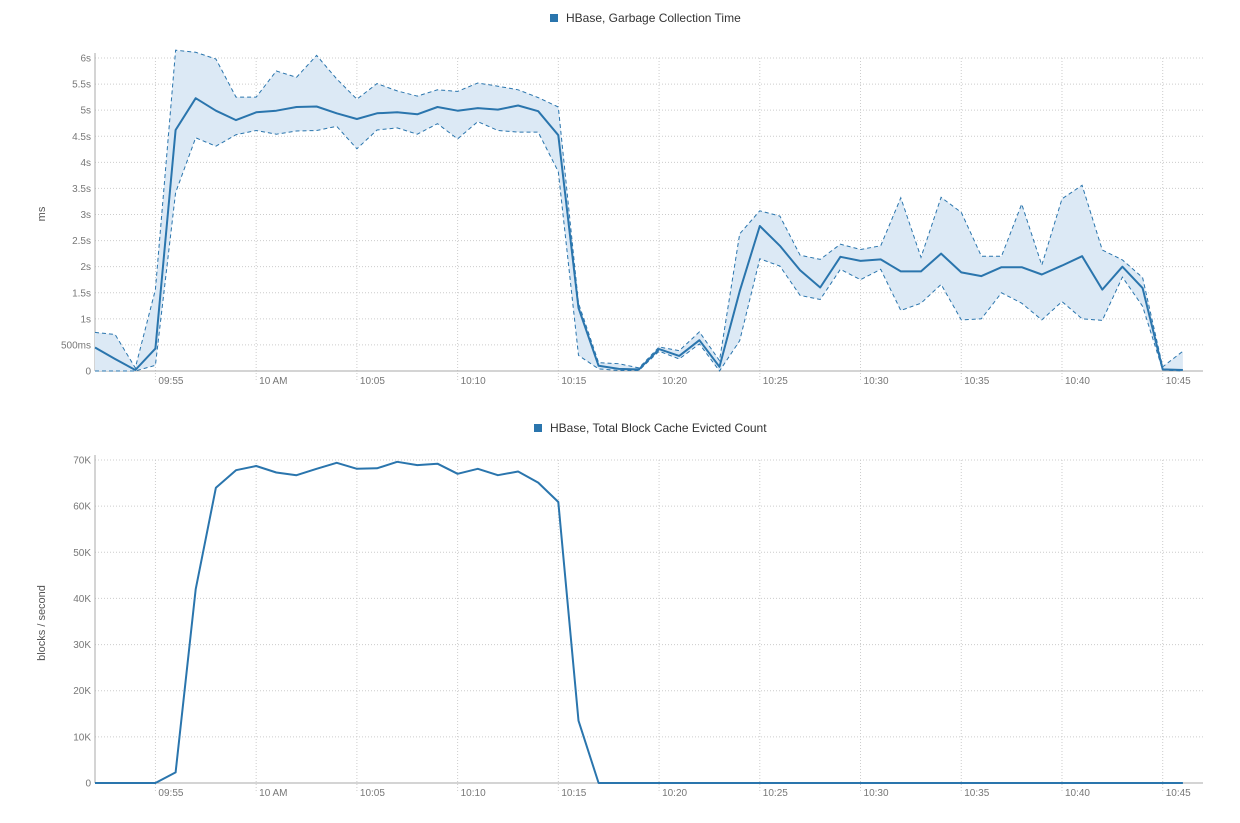  I want to click on gc-x-tick-label: 10:25, so click(775, 381).